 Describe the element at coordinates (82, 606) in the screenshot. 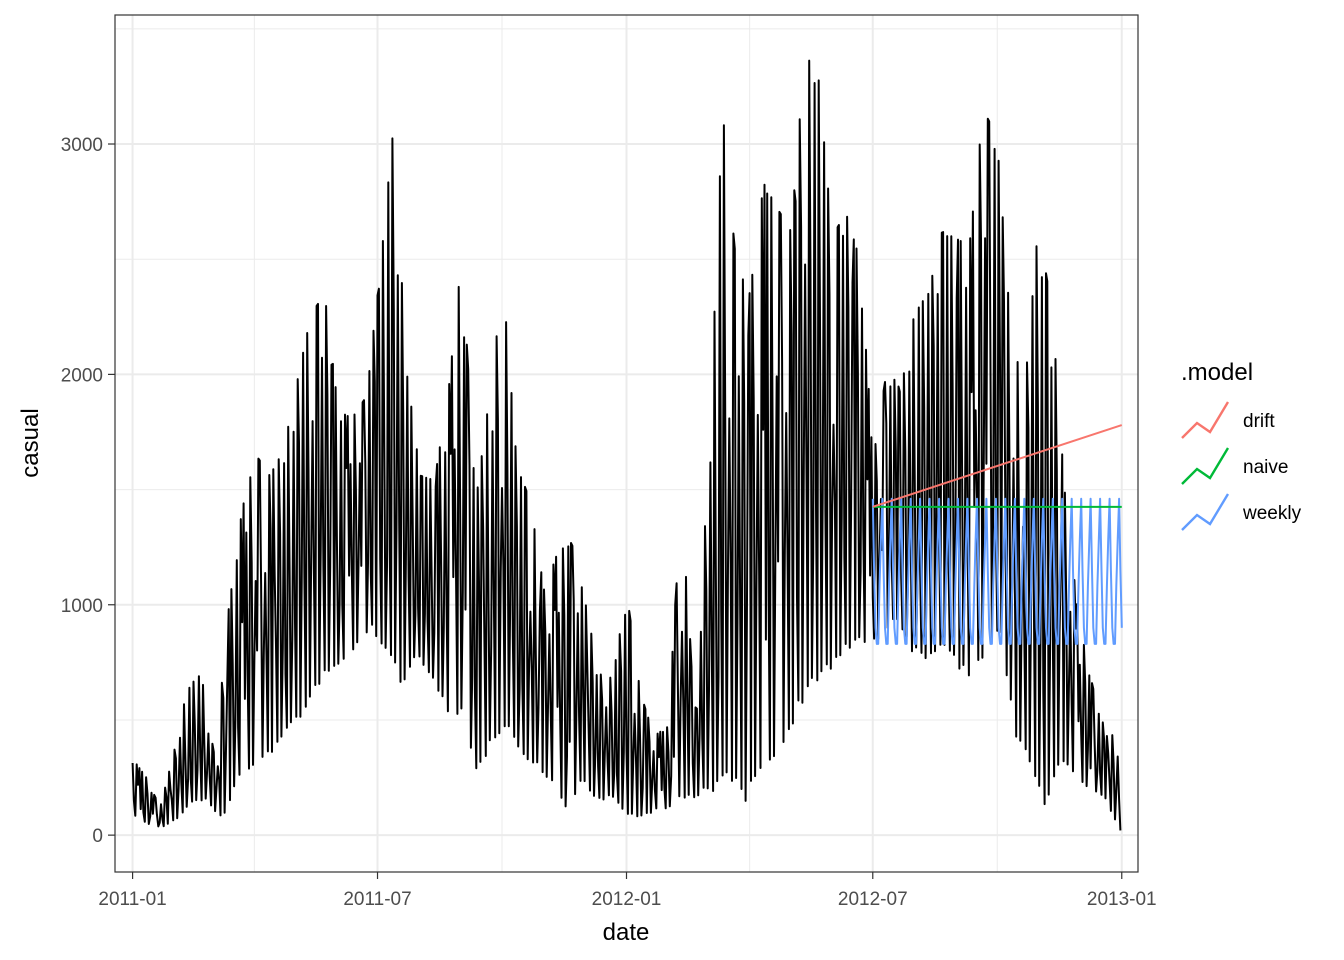

I see `y-tick-label: 1000` at that location.